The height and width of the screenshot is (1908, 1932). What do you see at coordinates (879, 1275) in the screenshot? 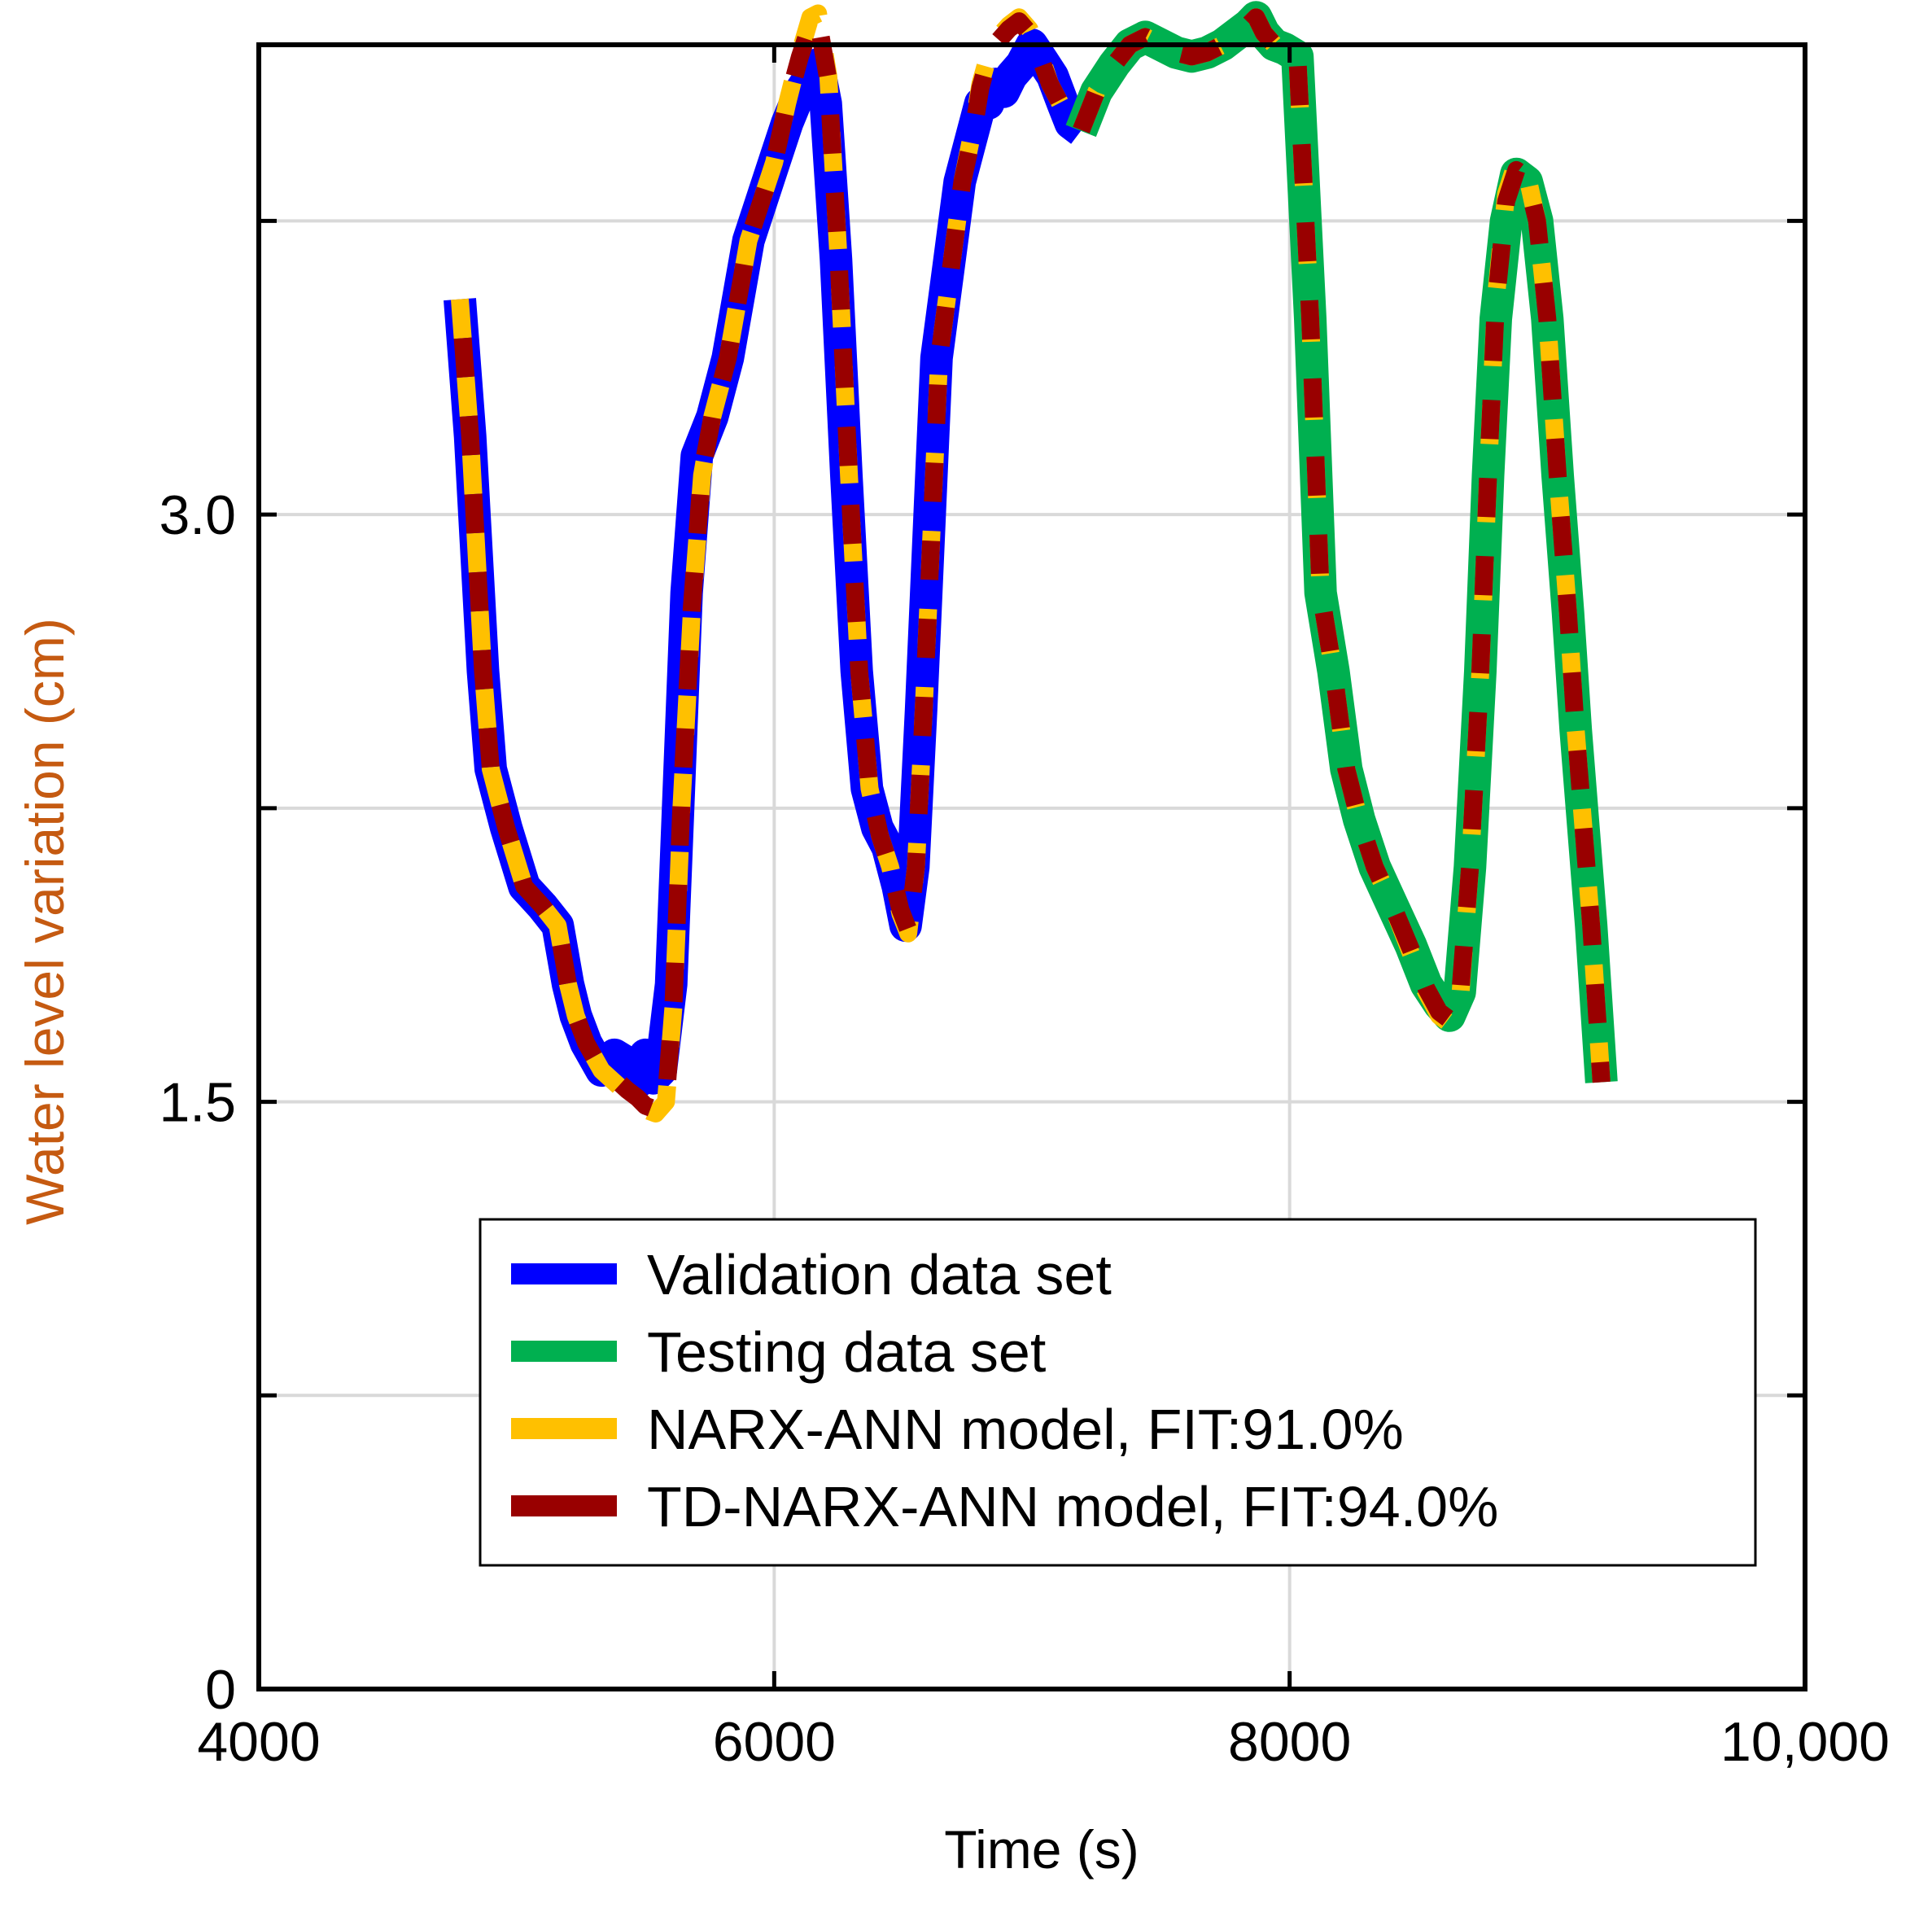
I see `legend-label: Validation data set` at bounding box center [879, 1275].